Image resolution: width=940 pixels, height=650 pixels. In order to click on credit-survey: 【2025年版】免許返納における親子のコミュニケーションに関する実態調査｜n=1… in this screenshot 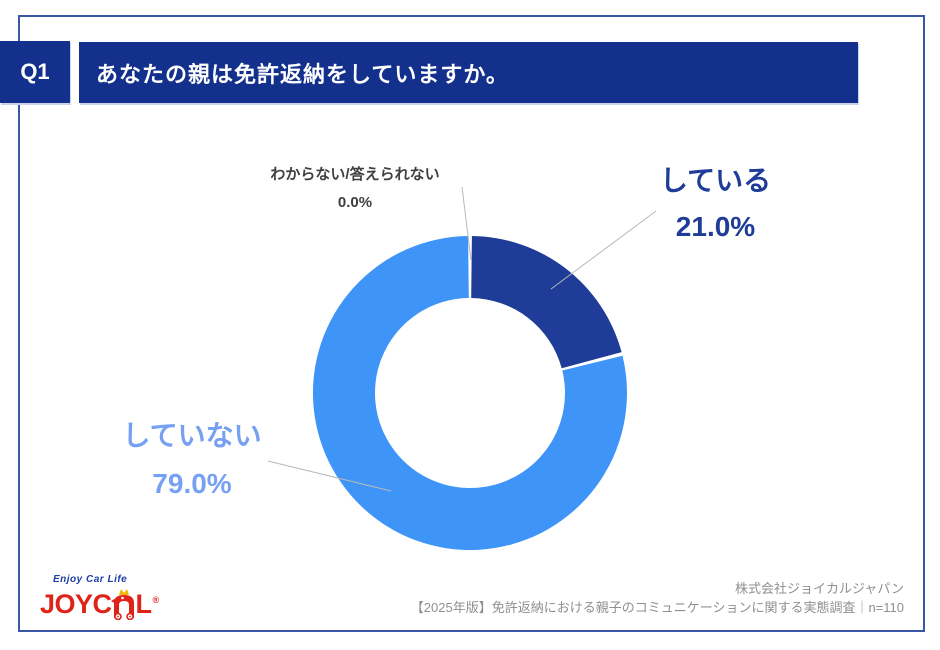, I will do `click(657, 607)`.